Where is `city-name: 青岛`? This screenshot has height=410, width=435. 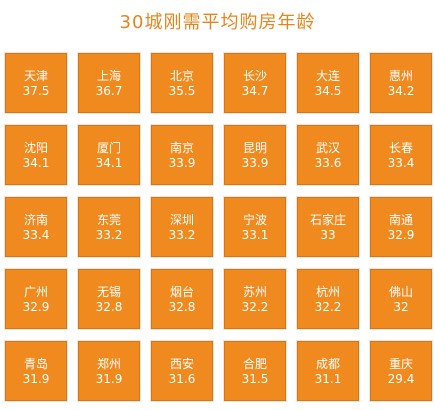 city-name: 青岛 is located at coordinates (35, 363).